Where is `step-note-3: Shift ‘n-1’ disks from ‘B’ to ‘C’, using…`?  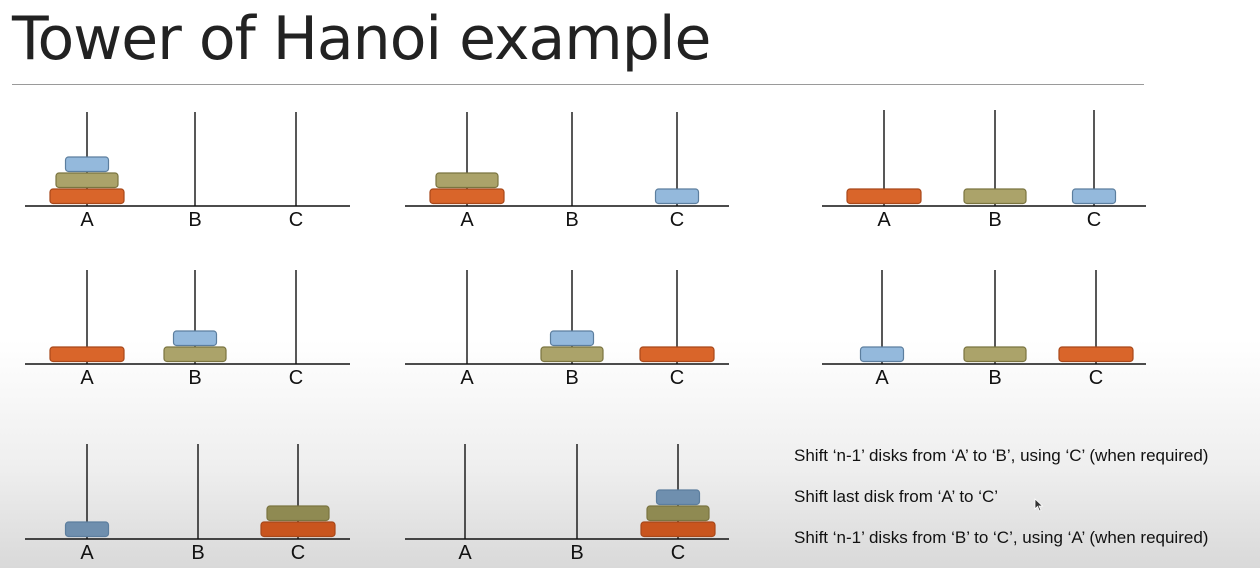 step-note-3: Shift ‘n-1’ disks from ‘B’ to ‘C’, using… is located at coordinates (1001, 537).